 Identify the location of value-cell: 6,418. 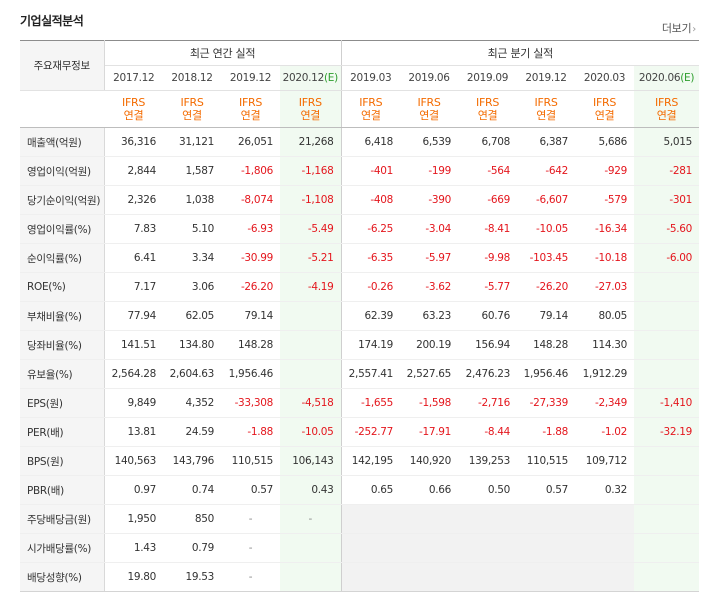
(370, 142).